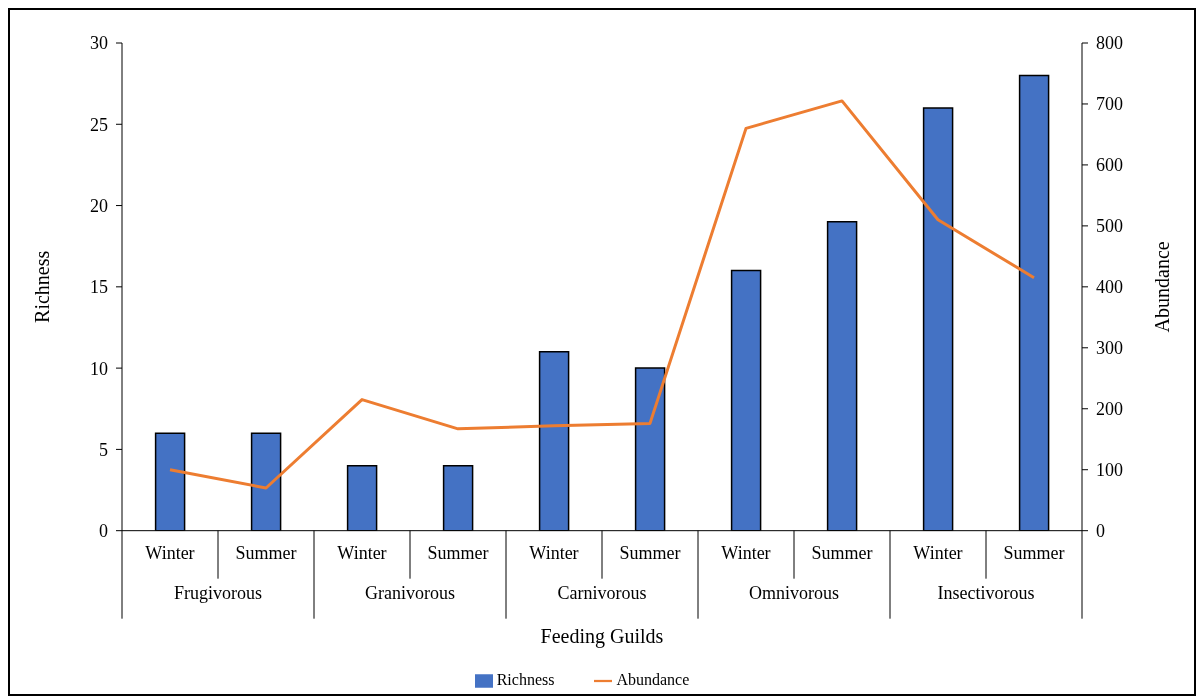  I want to click on y-tick-label: 20, so click(99, 205).